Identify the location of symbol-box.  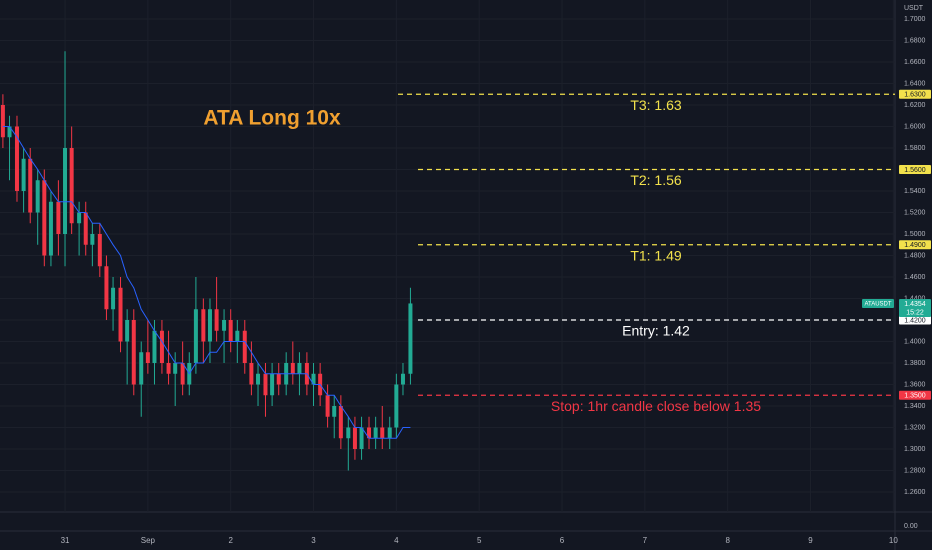
(878, 303).